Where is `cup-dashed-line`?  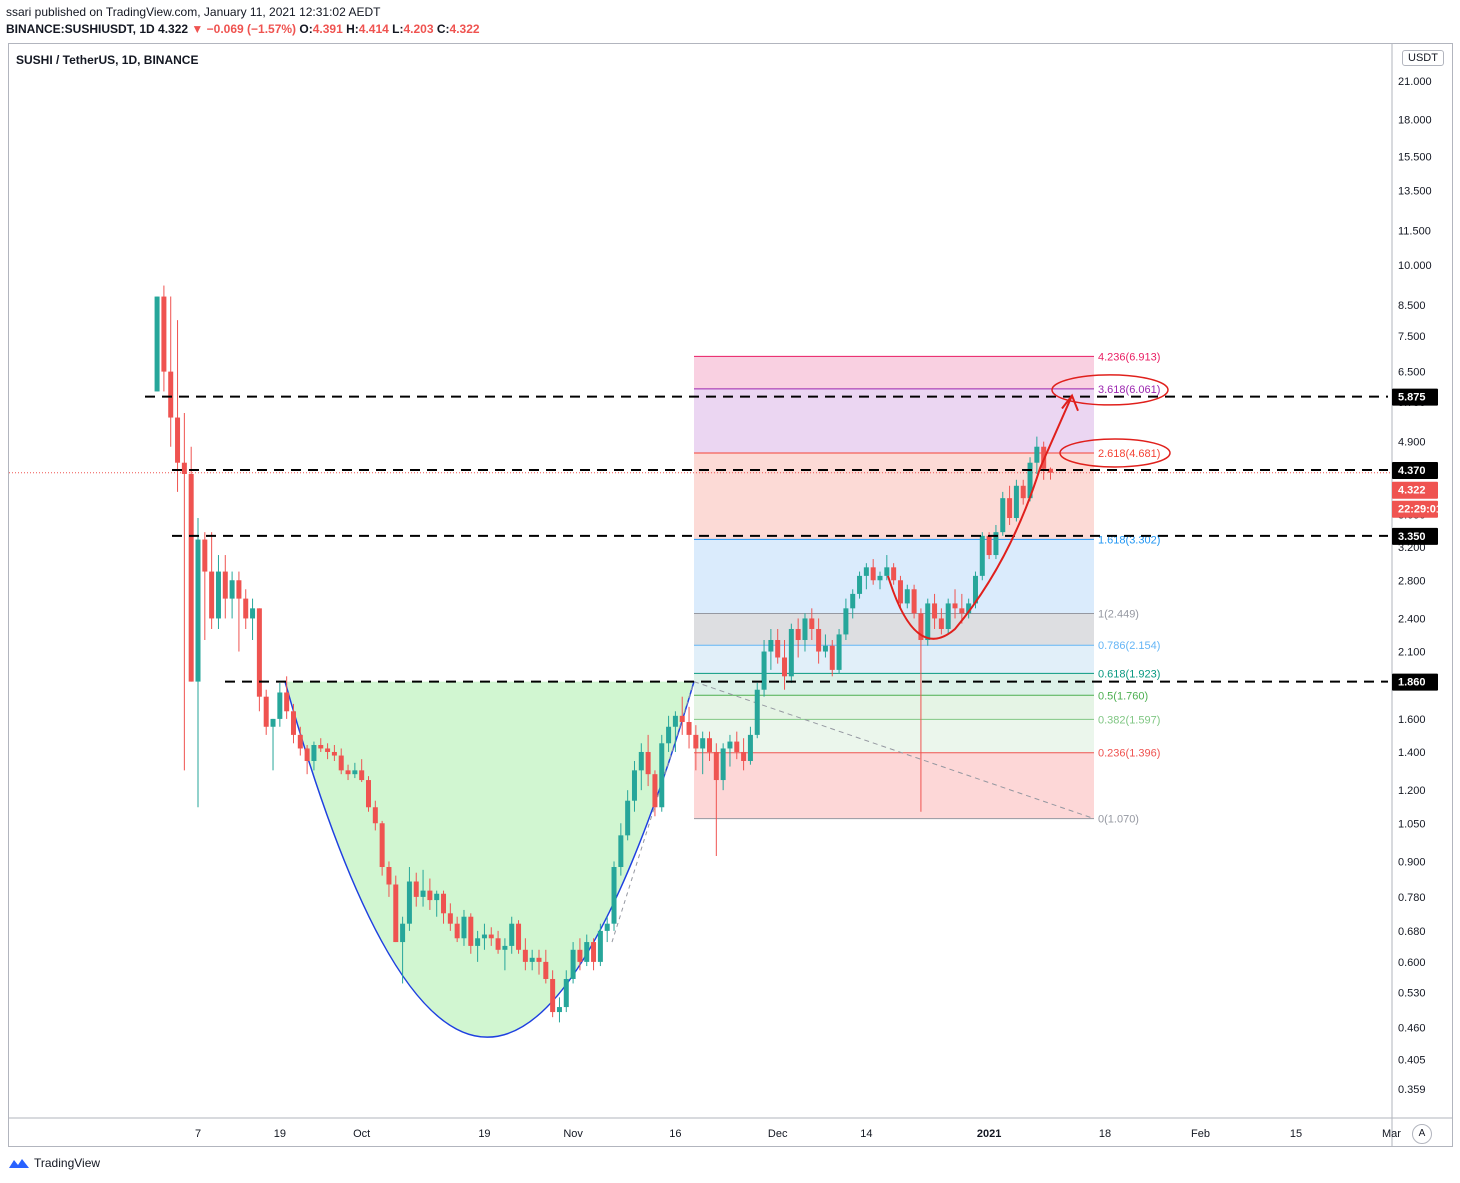
cup-dashed-line is located at coordinates (653, 812).